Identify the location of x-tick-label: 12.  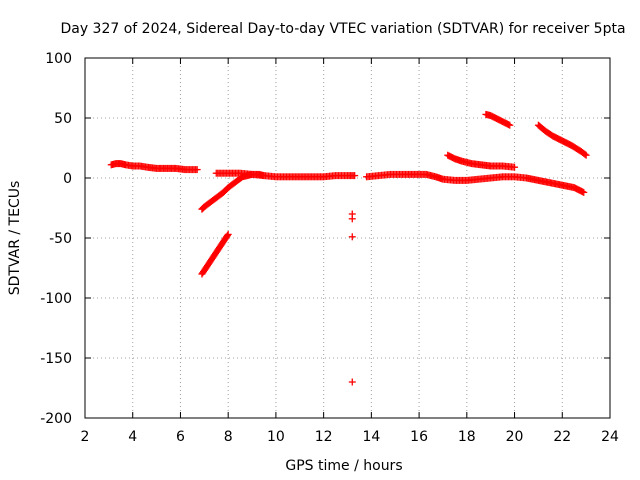
(324, 437).